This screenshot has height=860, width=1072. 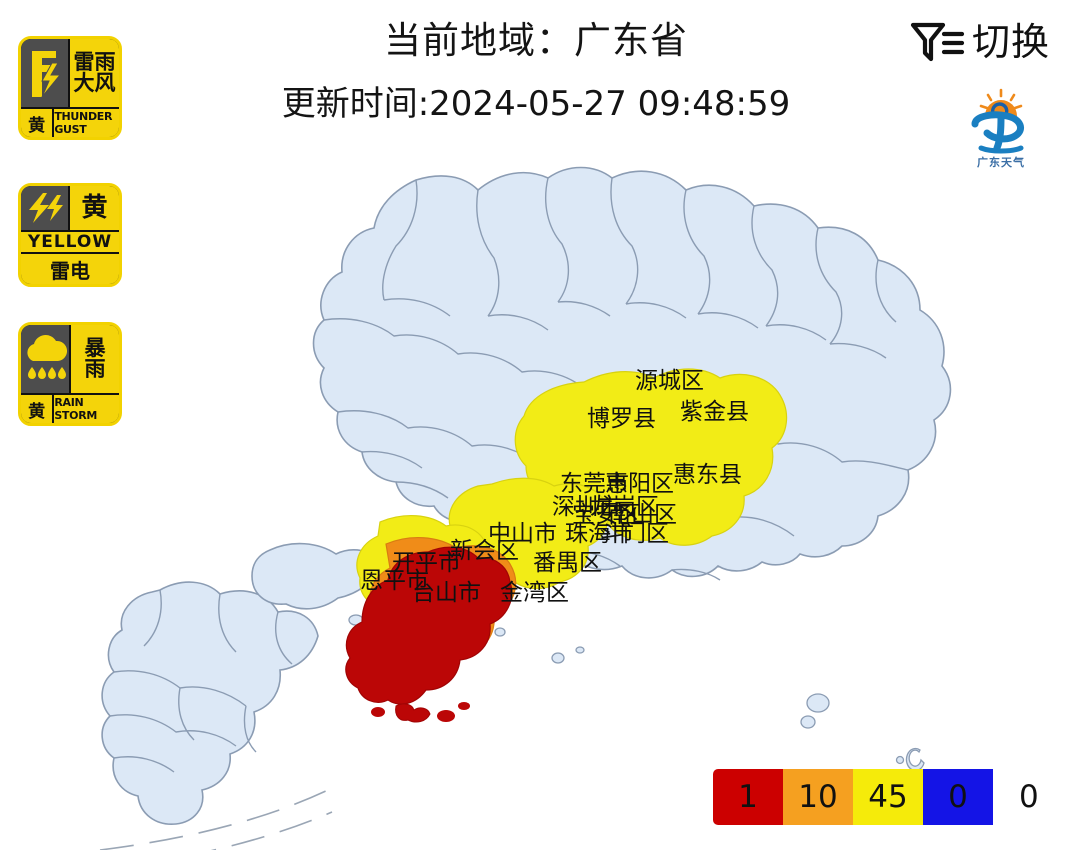 I want to click on warning-icon-bottom: 黄 THUNDER GUST, so click(x=70, y=122).